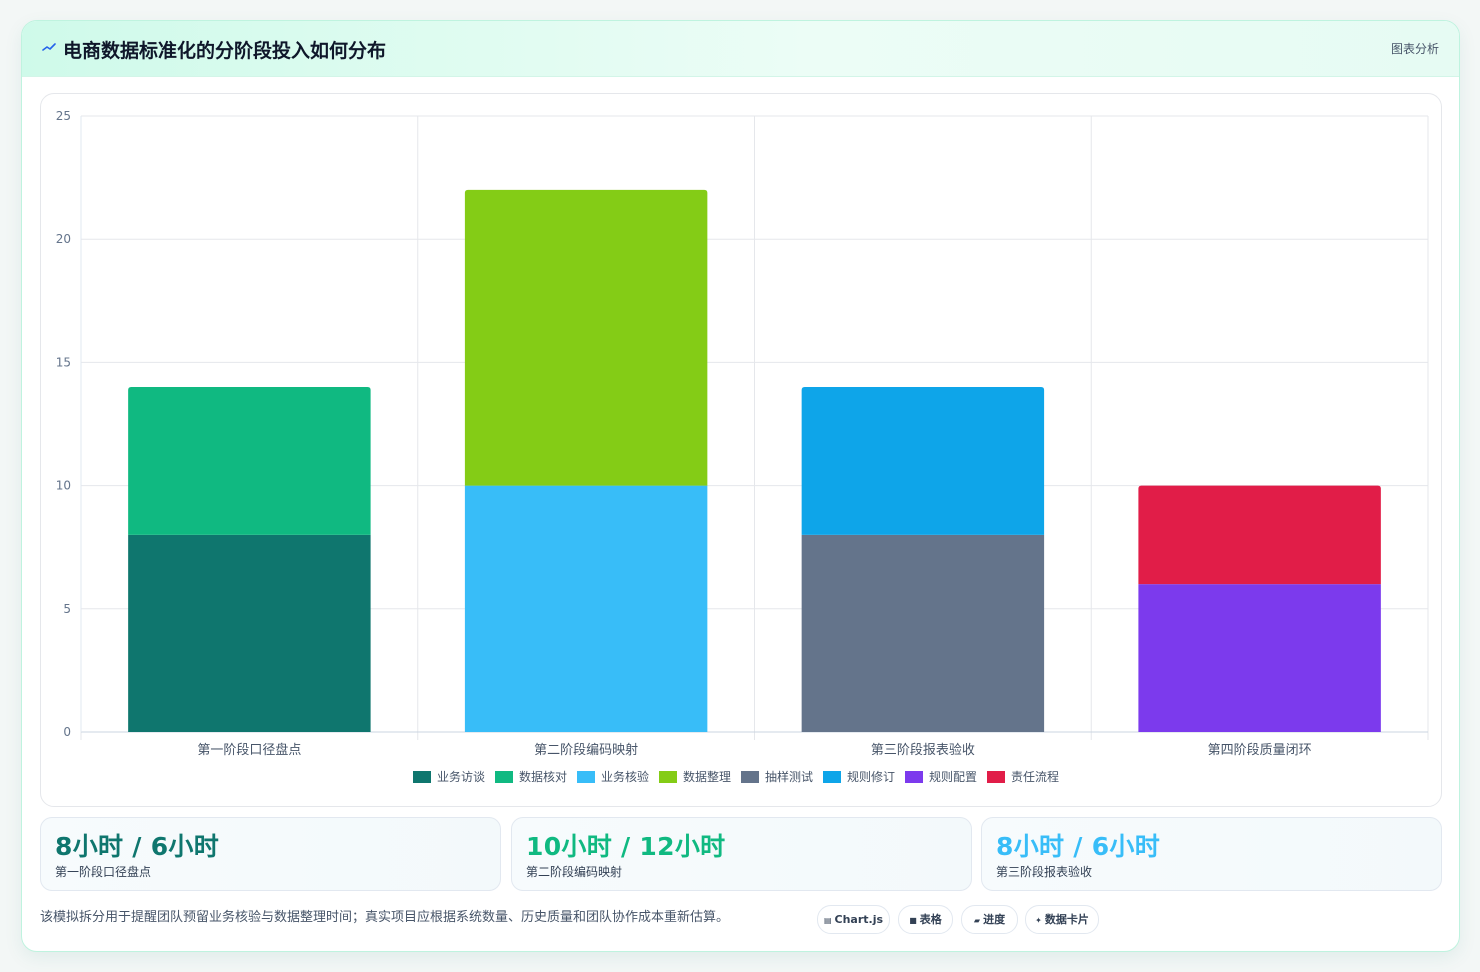 The width and height of the screenshot is (1480, 972). Describe the element at coordinates (953, 776) in the screenshot. I see `legend-label: 规则配置` at that location.